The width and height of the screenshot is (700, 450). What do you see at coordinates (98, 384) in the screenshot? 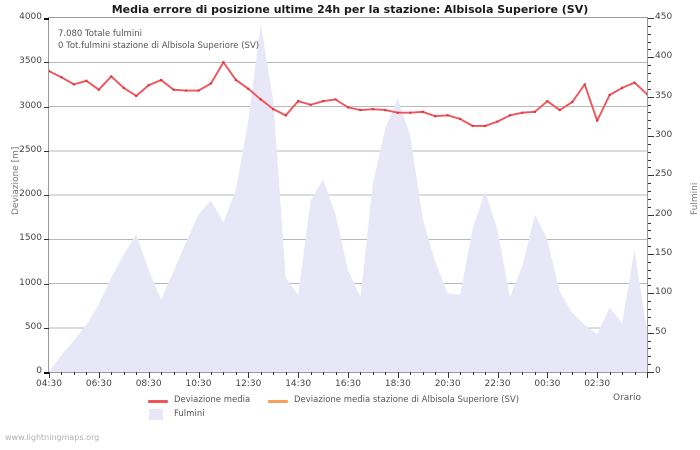
I see `x-tick-label: 06:30` at bounding box center [98, 384].